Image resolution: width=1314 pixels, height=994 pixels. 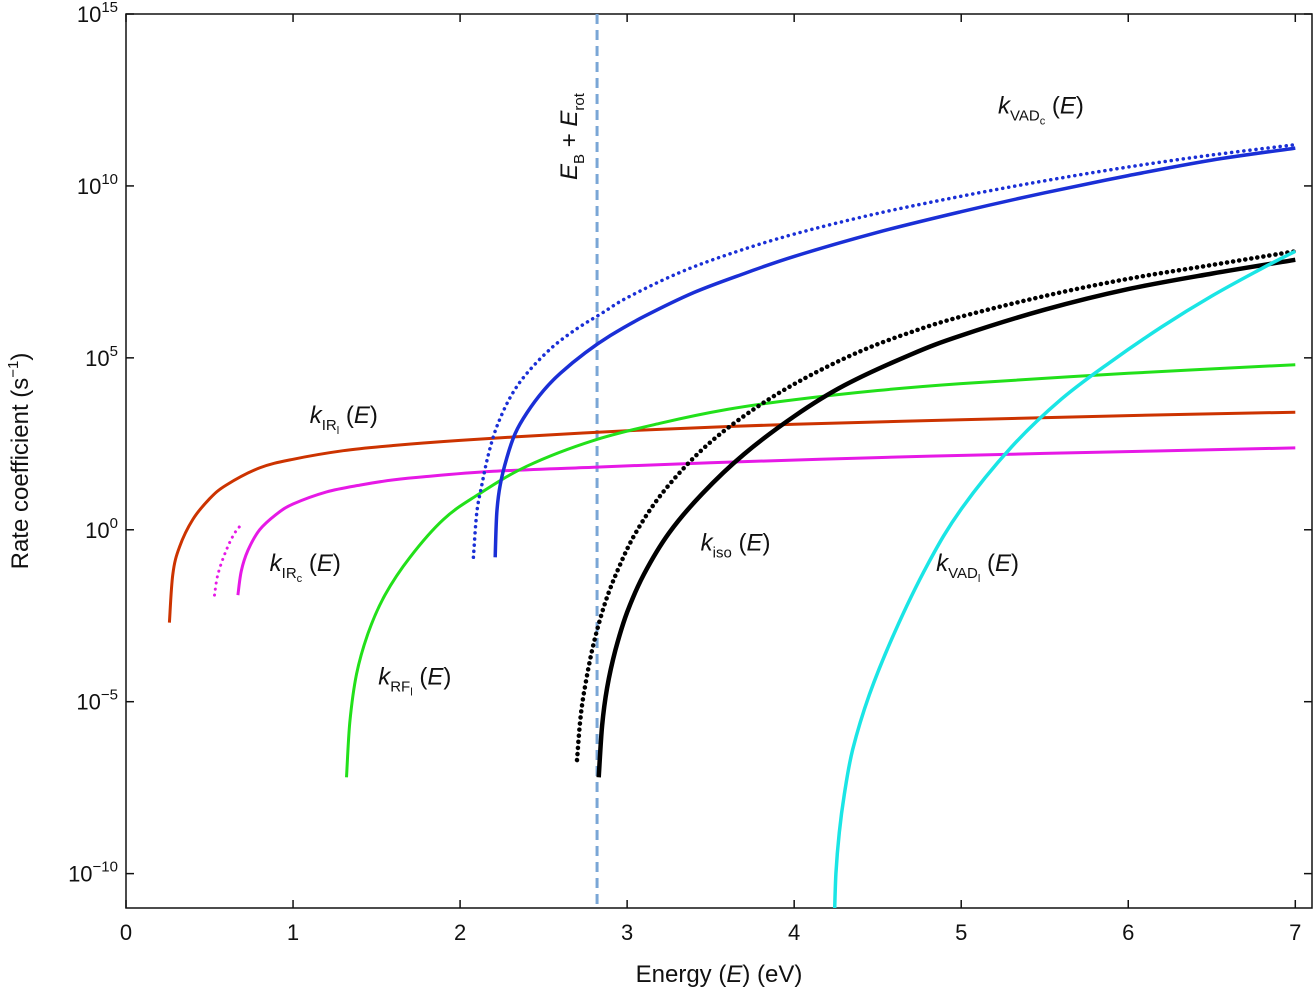 What do you see at coordinates (961, 932) in the screenshot?
I see `x-tick-label: 5` at bounding box center [961, 932].